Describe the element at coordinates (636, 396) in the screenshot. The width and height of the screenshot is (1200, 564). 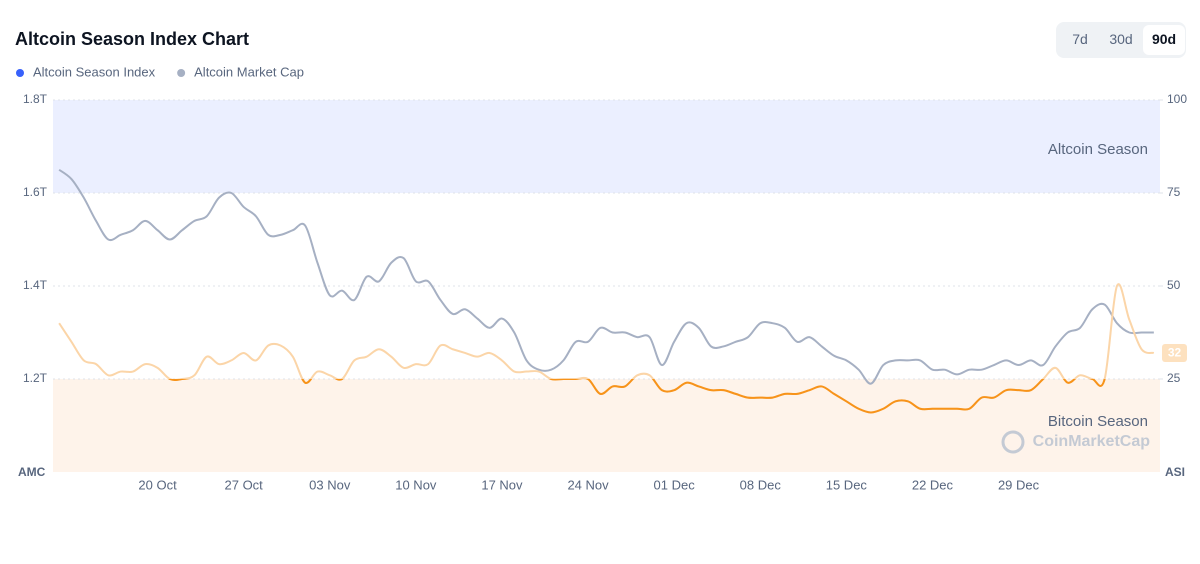
I see `series-line-highlight` at that location.